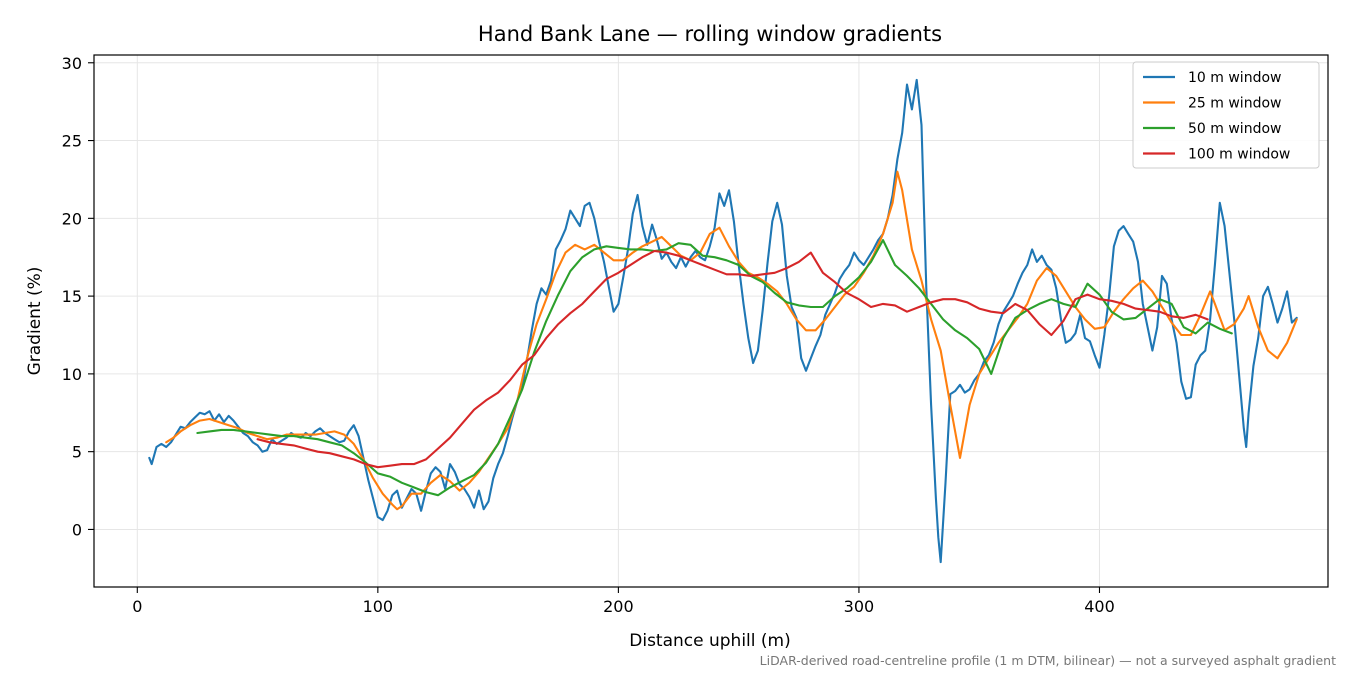 The height and width of the screenshot is (675, 1350). What do you see at coordinates (137, 606) in the screenshot?
I see `x-tick-label: 0` at bounding box center [137, 606].